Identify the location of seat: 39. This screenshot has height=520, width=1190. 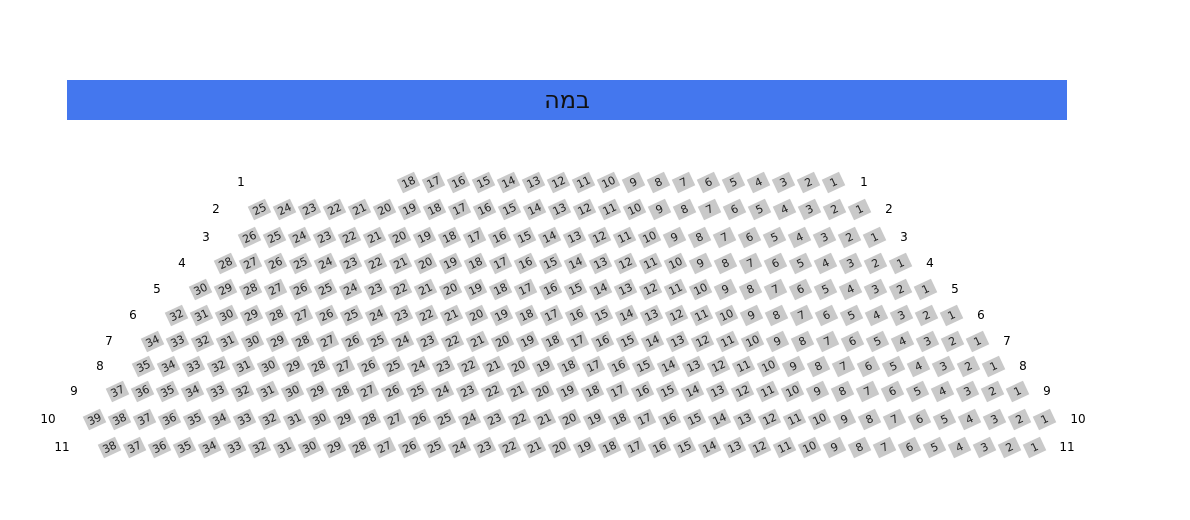
(94, 419).